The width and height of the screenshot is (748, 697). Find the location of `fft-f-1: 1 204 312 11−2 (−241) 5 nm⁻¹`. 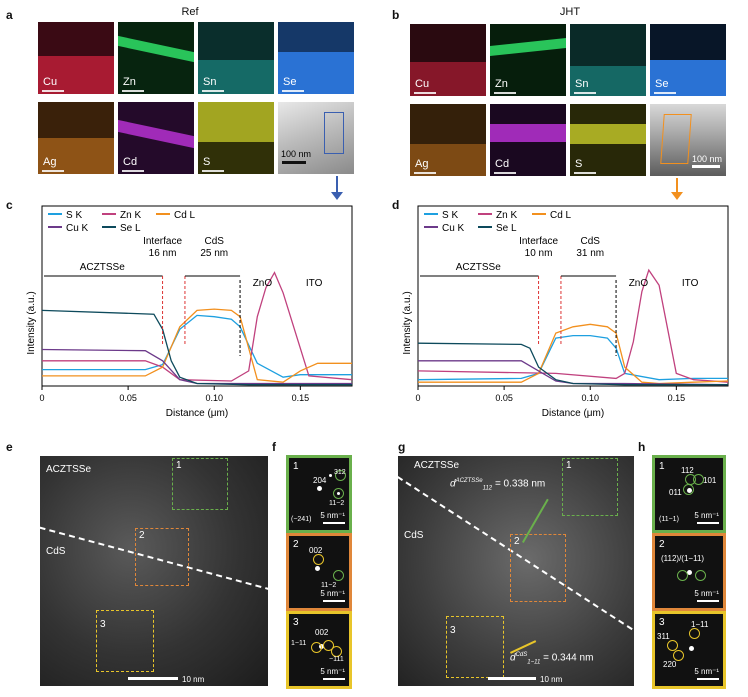

fft-f-1: 1 204 312 11−2 (−241) 5 nm⁻¹ is located at coordinates (319, 494).